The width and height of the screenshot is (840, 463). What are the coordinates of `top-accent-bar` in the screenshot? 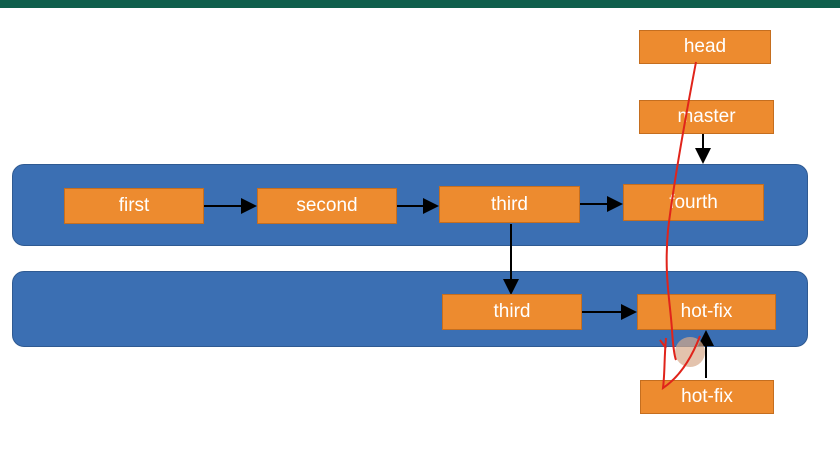 It's located at (420, 4).